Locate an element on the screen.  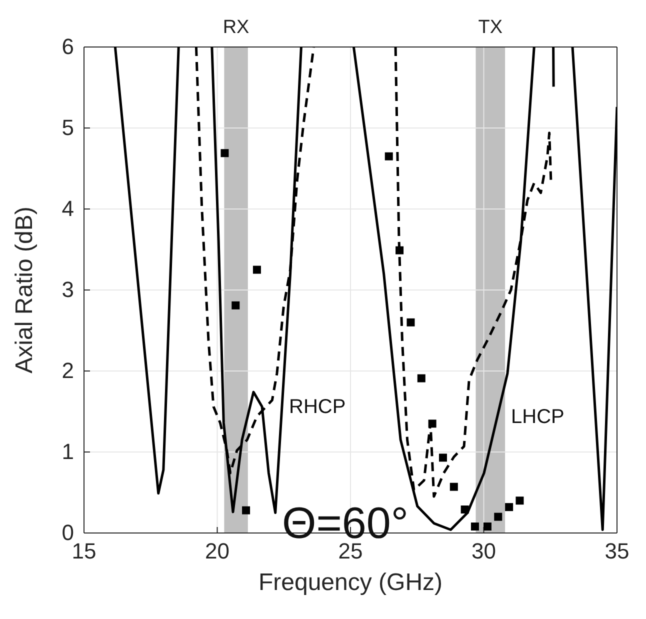
y-tick-label: 0 is located at coordinates (68, 533).